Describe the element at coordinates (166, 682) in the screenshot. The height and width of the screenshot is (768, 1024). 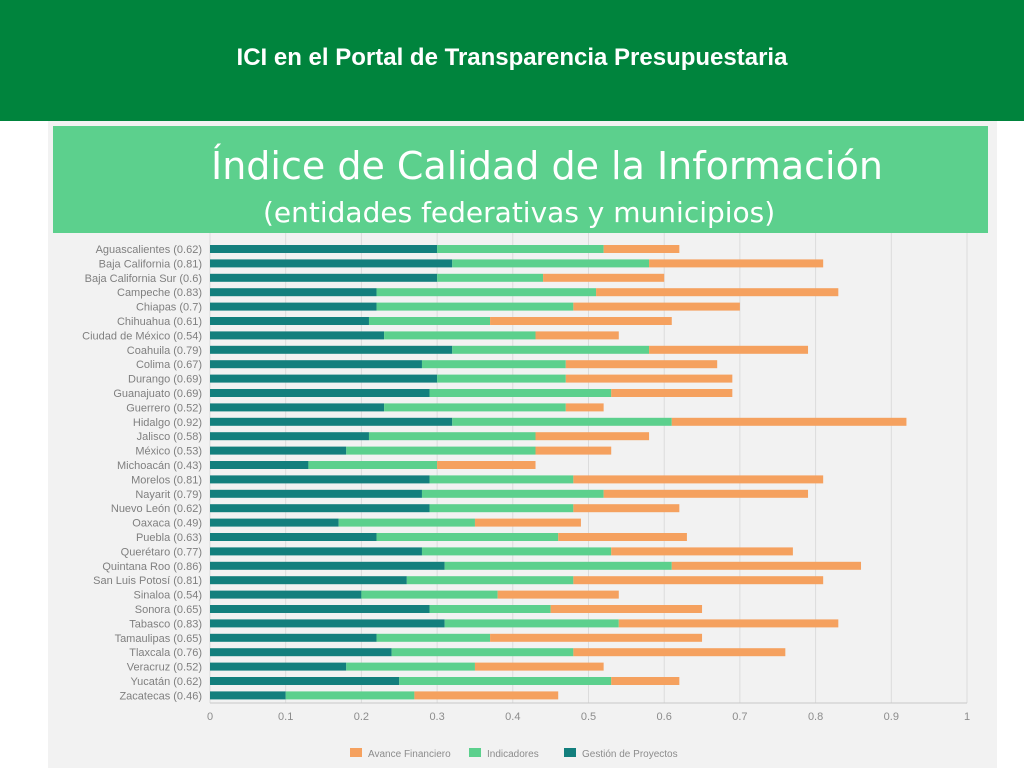
I see `category-label: Yucatán (0.62)` at that location.